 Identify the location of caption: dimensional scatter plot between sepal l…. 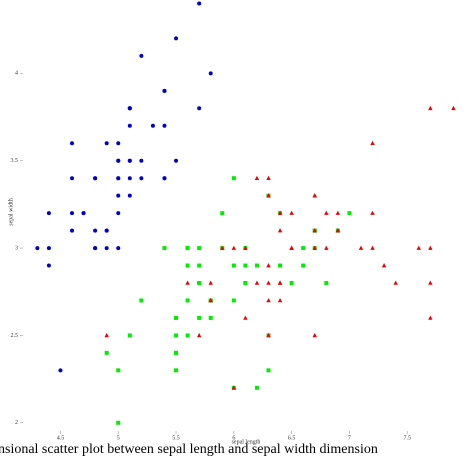
(189, 449).